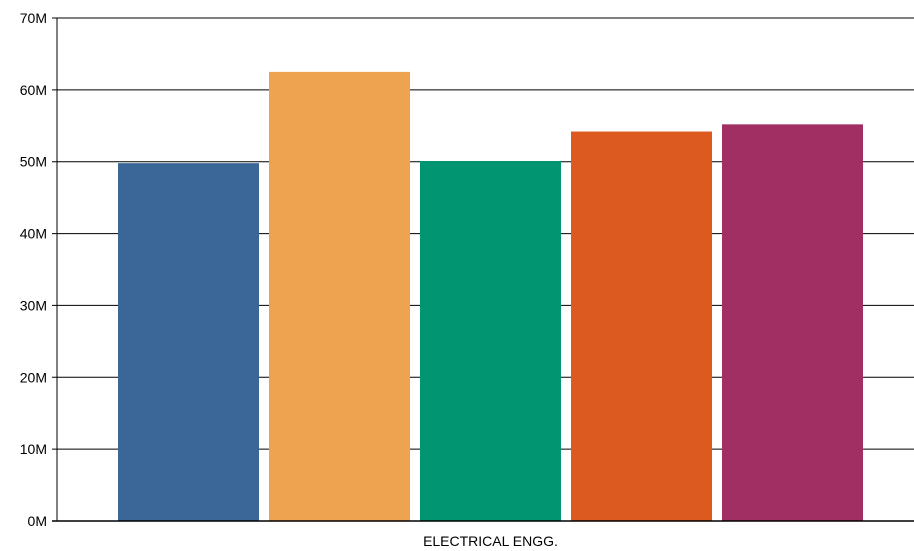  Describe the element at coordinates (37, 521) in the screenshot. I see `y-tick-label: 0M` at that location.